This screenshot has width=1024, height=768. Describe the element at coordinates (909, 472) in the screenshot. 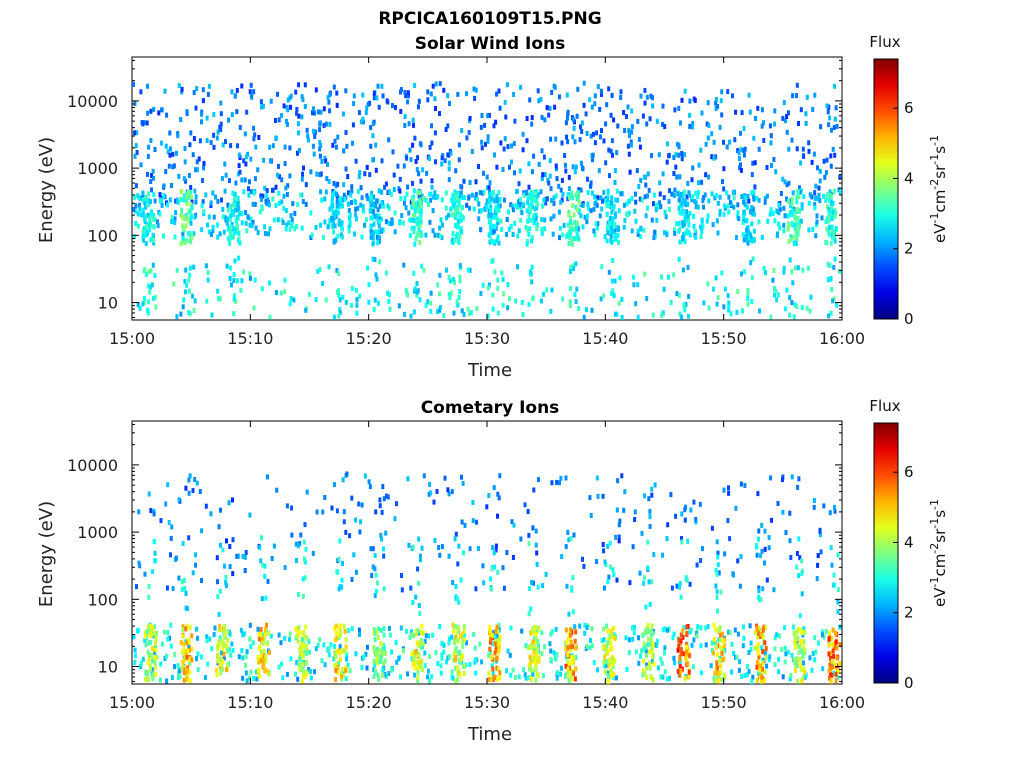

I see `colorbar-tick-label: 6` at that location.